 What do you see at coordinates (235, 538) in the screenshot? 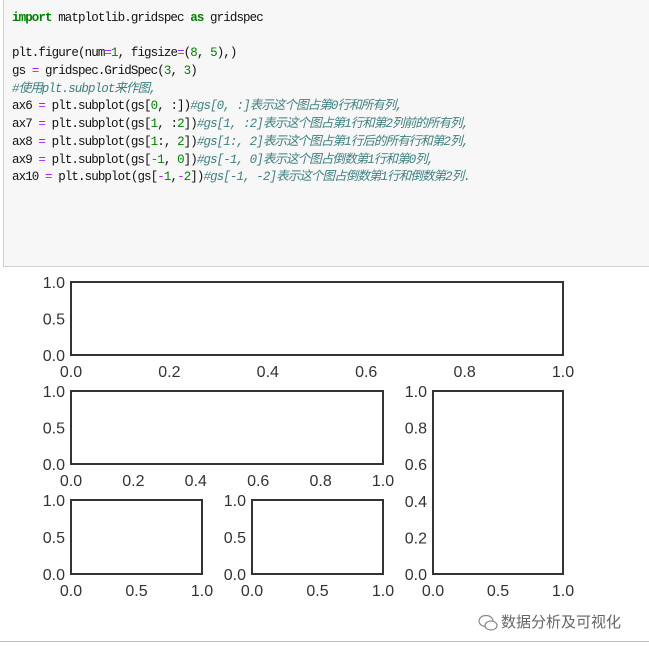
I see `ax10-ytick-label: 0.5` at bounding box center [235, 538].